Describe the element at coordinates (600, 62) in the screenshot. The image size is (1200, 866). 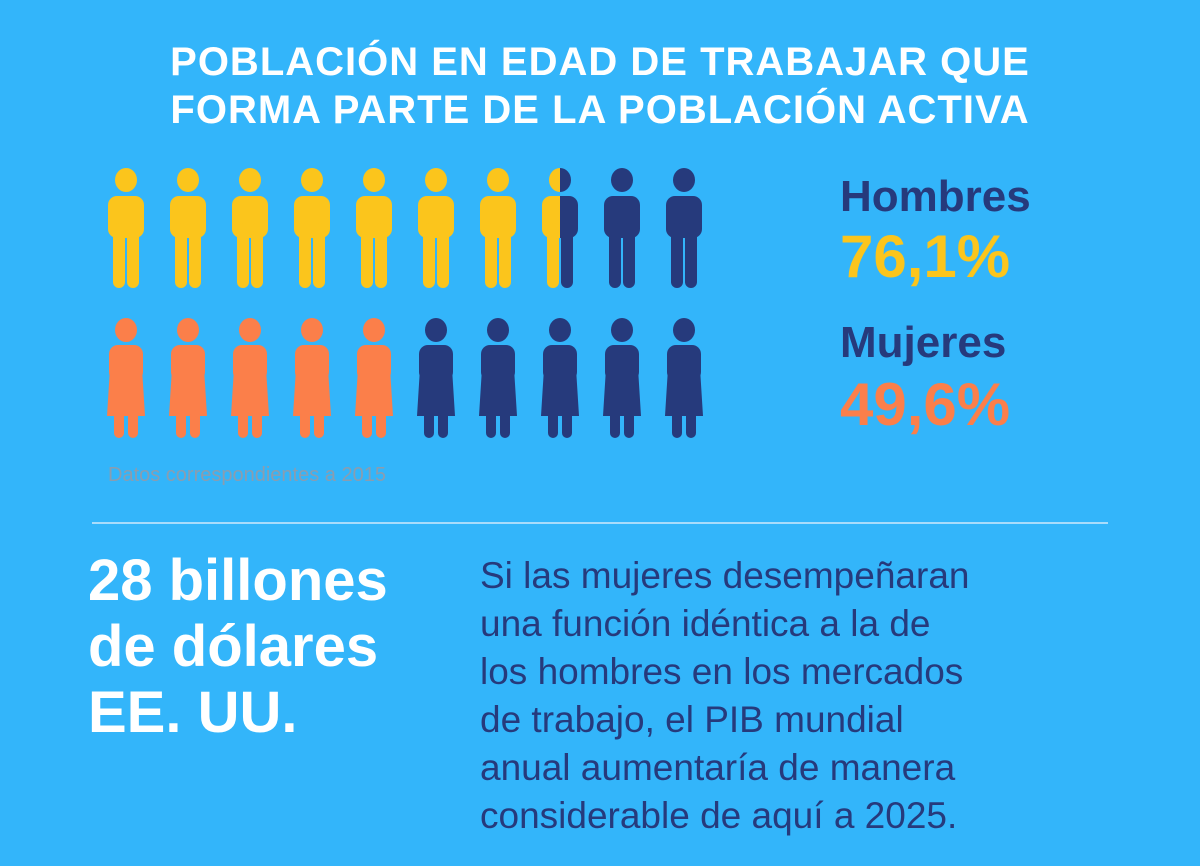
I see `title-line-1: POBLACIÓN EN EDAD DE TRABAJAR QUE` at that location.